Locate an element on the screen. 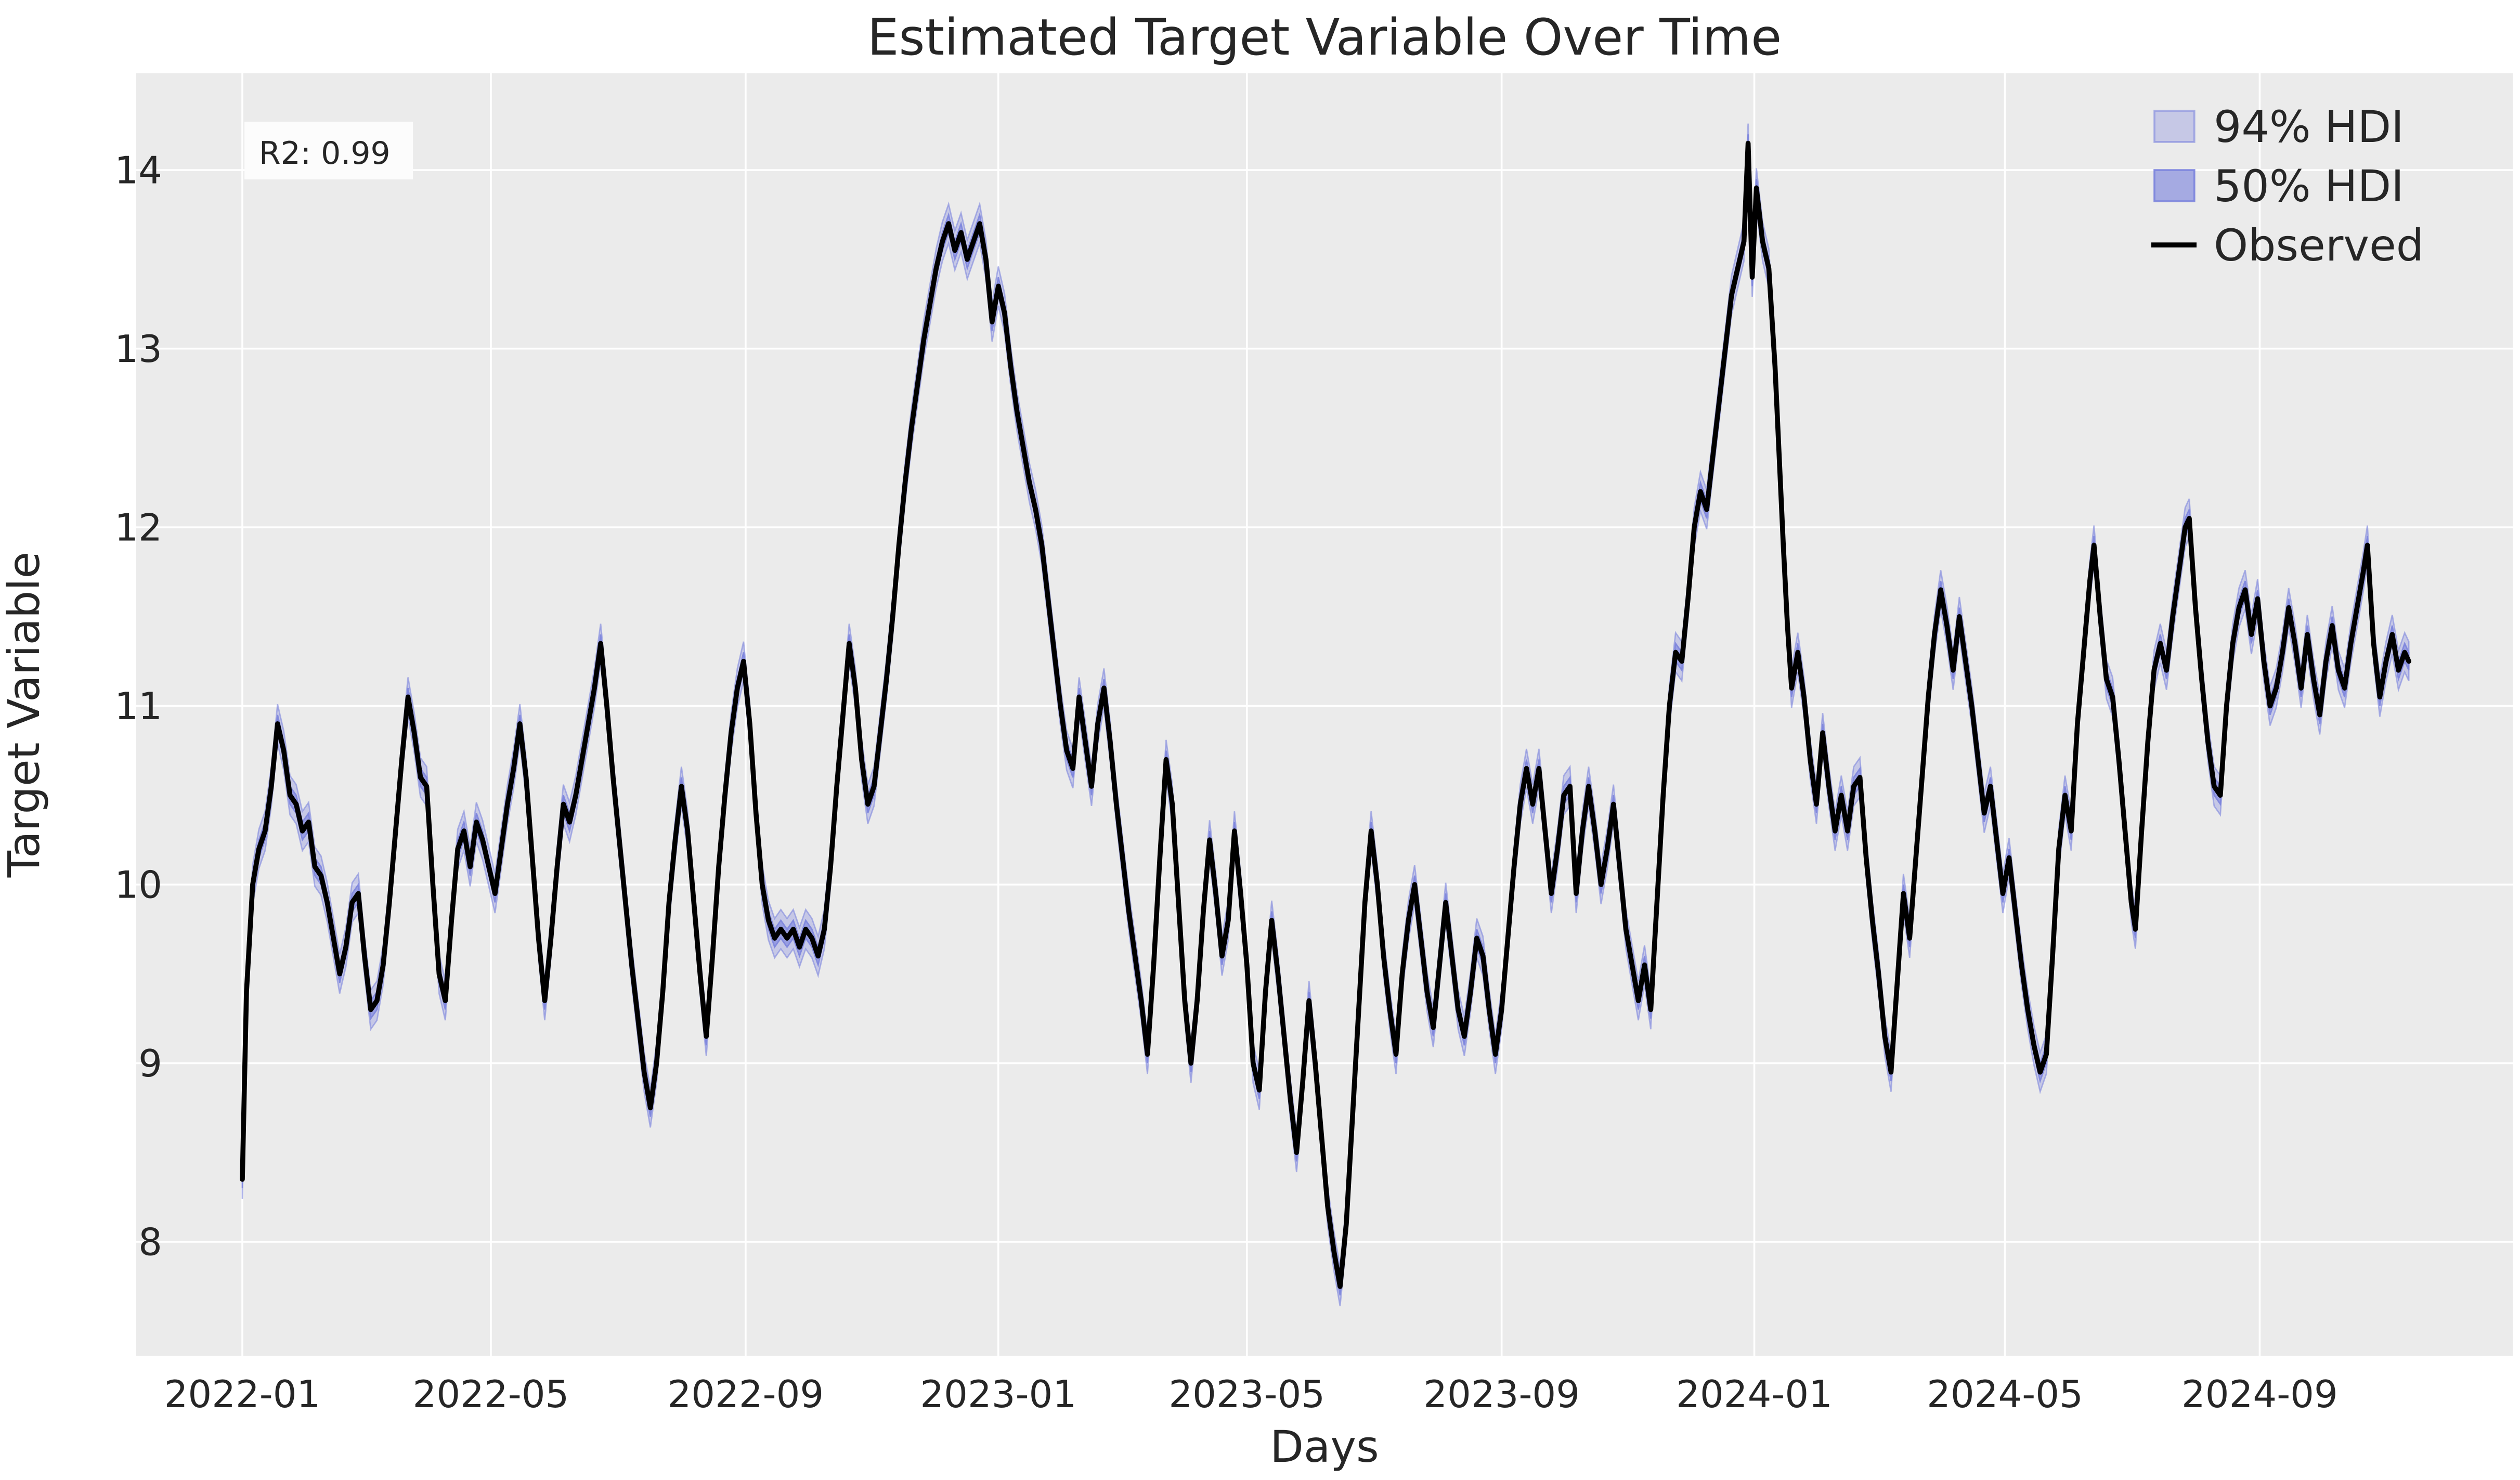 Image resolution: width=2520 pixels, height=1480 pixels. r2-annotation-text: R2: 0.99 is located at coordinates (325, 153).